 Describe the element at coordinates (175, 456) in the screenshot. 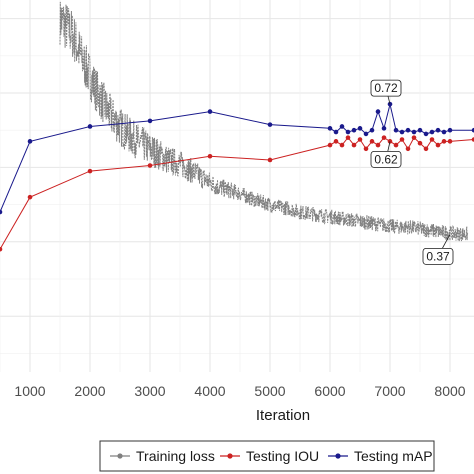

I see `legend-label: Training loss` at that location.